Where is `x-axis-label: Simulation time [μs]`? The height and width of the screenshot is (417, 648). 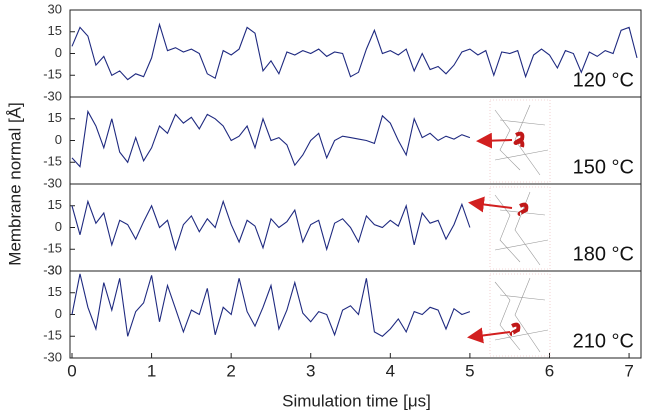
x-axis-label: Simulation time [μs] is located at coordinates (356, 400).